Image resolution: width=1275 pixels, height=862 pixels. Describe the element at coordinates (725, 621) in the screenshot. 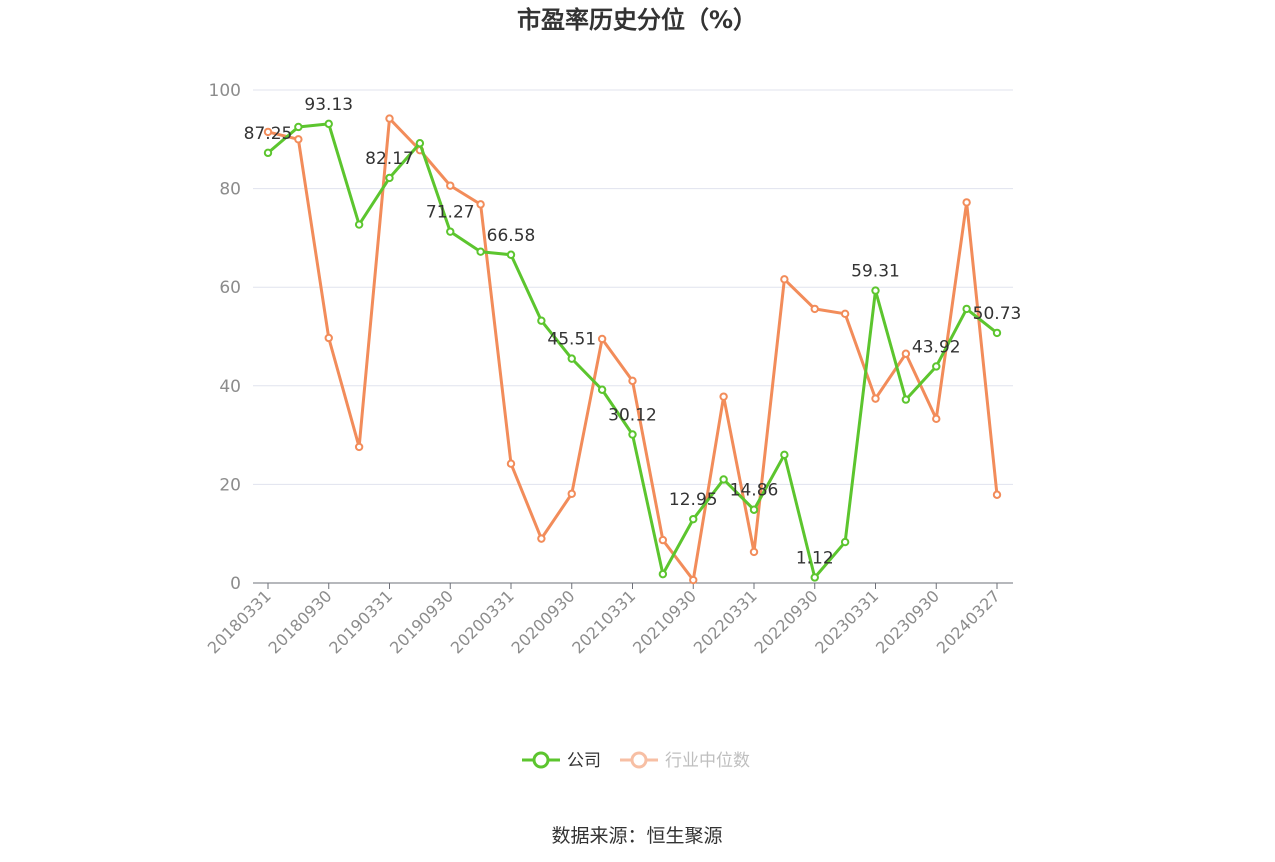

I see `x-tick-label: 20220331` at that location.